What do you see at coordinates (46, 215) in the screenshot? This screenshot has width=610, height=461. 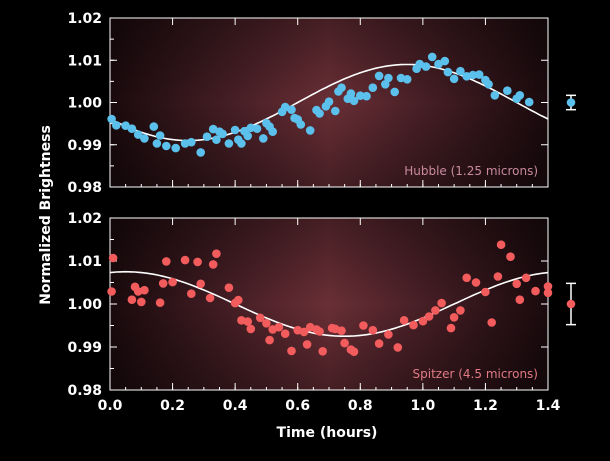 I see `y-axis-label: Normalized Brightness` at bounding box center [46, 215].